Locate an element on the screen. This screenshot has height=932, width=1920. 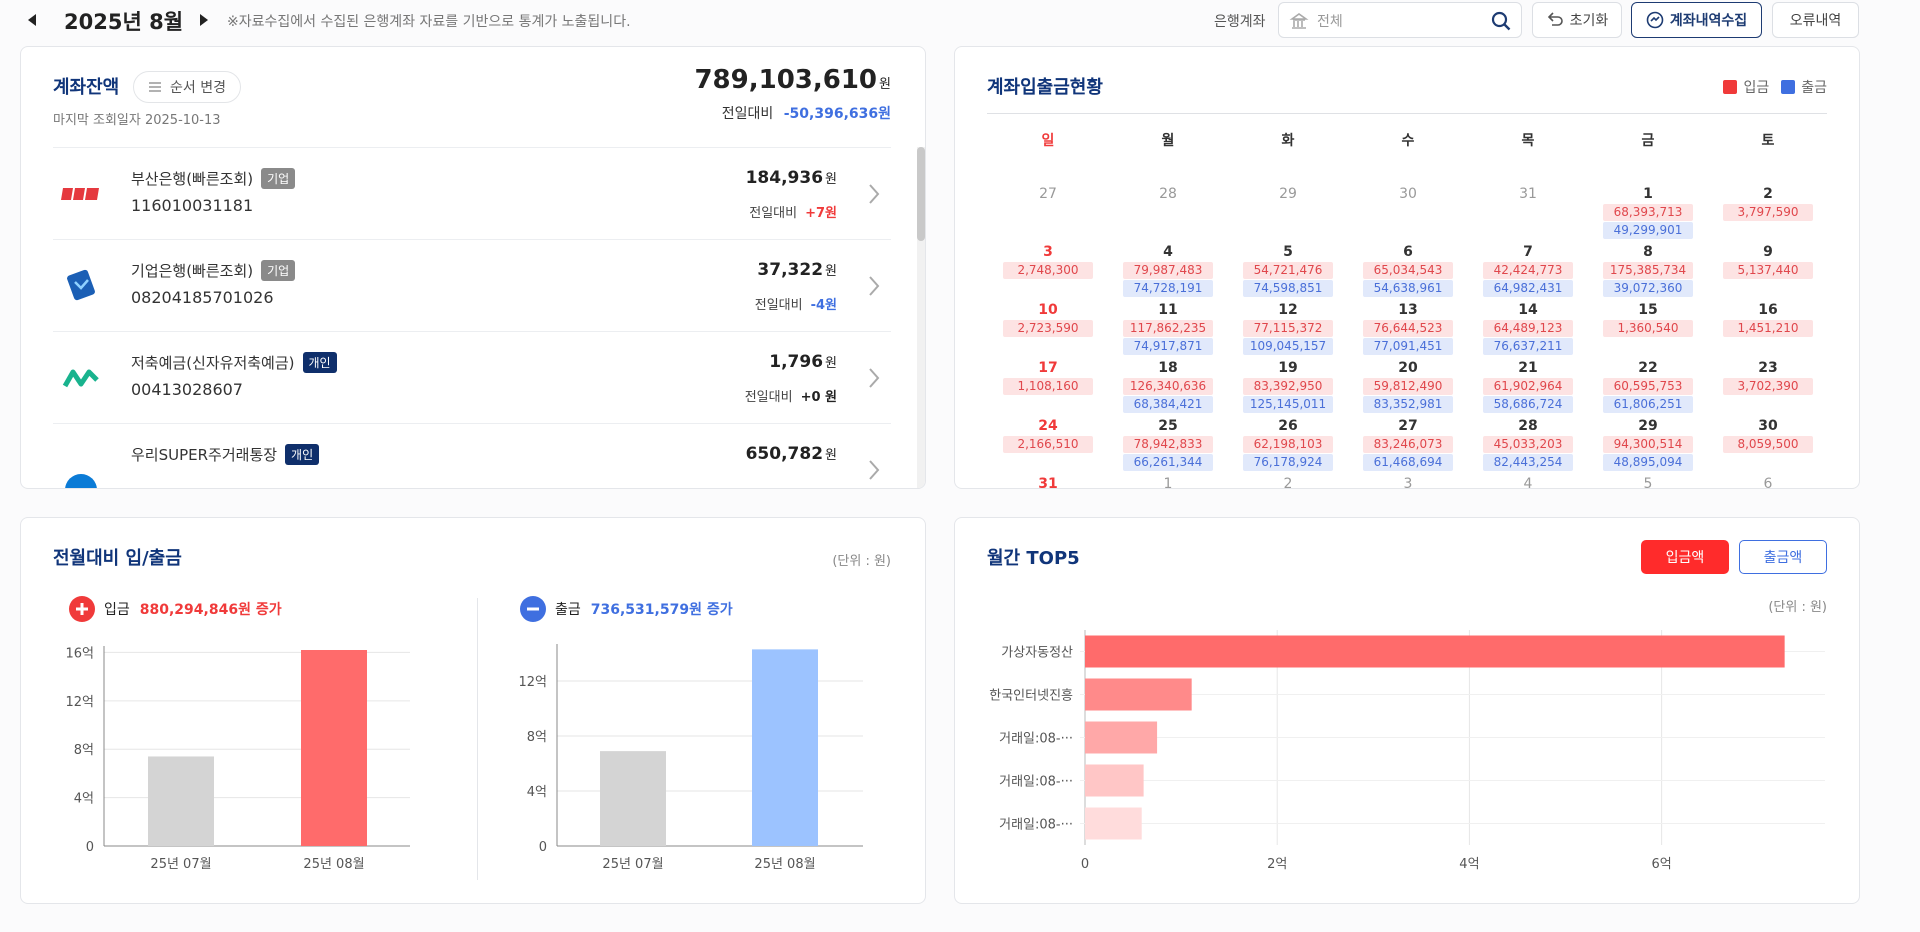
account-row: 저축예금(신자유저축예금) 개인 00413028607 1,796 원 전일대비 +0 원 is located at coordinates (472, 377).